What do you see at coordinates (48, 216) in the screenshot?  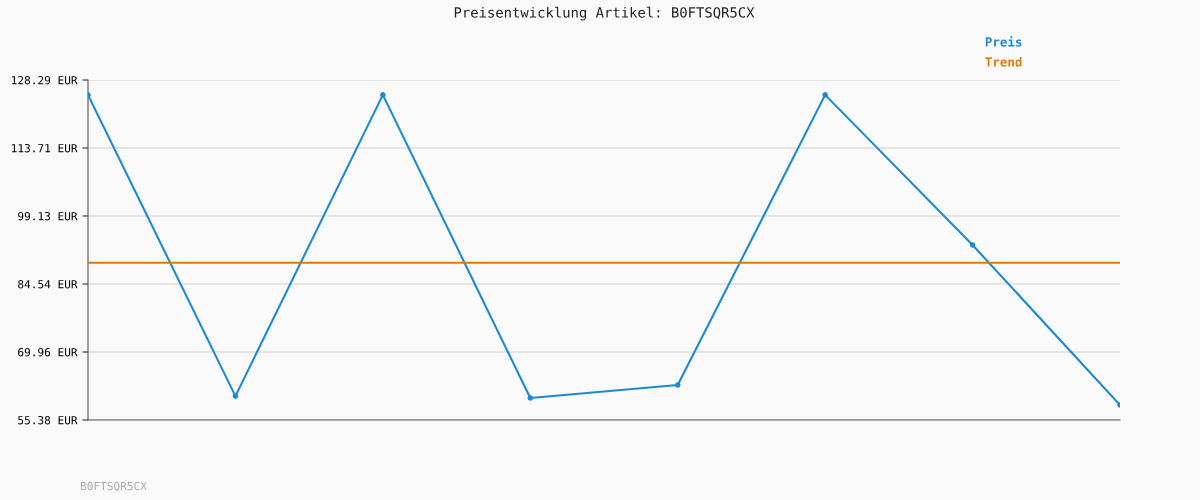 I see `y-tick-label: 99.13 EUR` at bounding box center [48, 216].